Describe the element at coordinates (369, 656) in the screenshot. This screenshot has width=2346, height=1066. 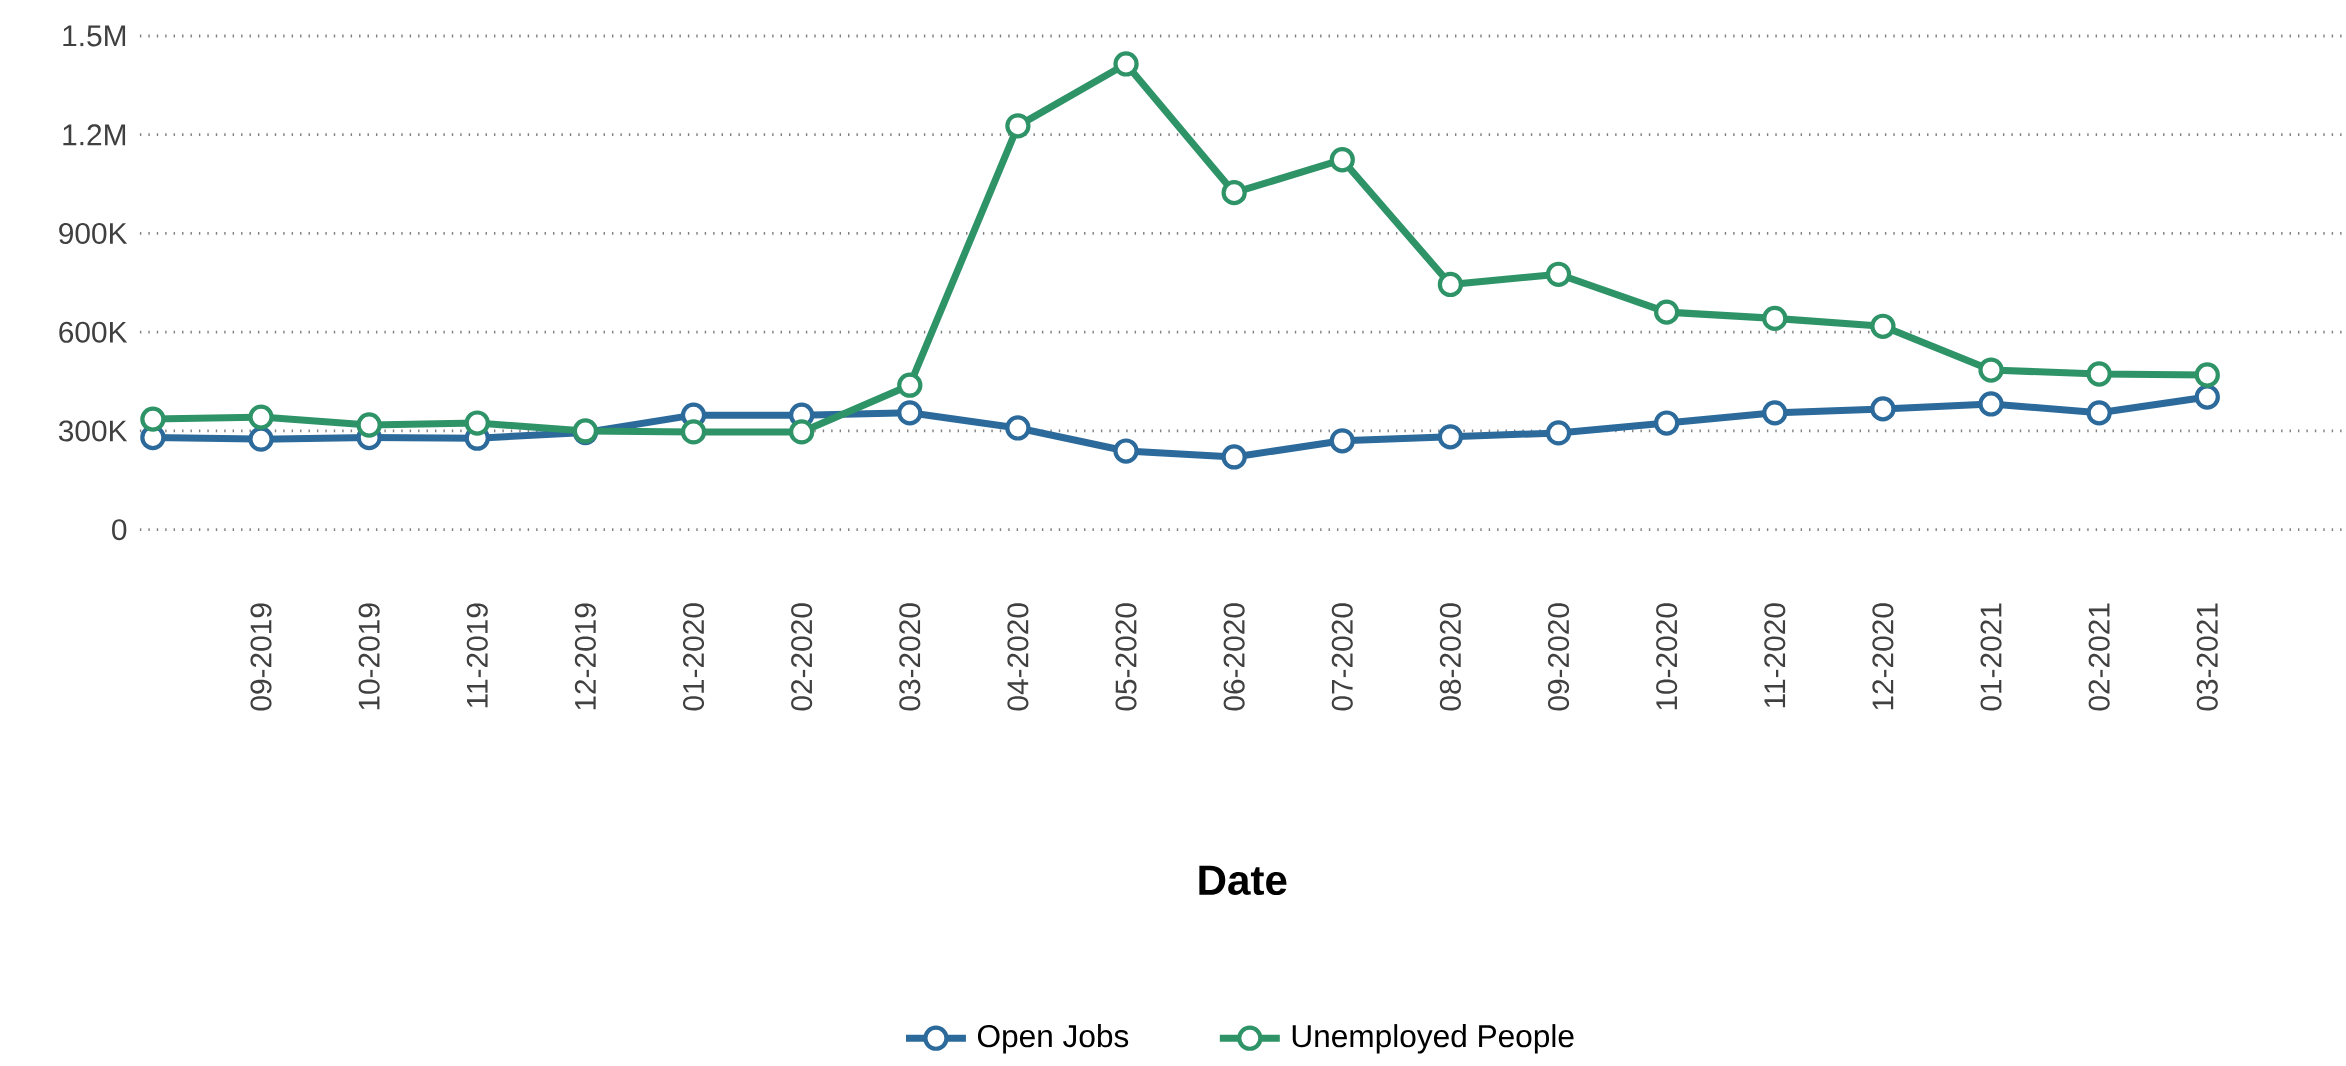
I see `x-tick-label: 10-2019` at that location.